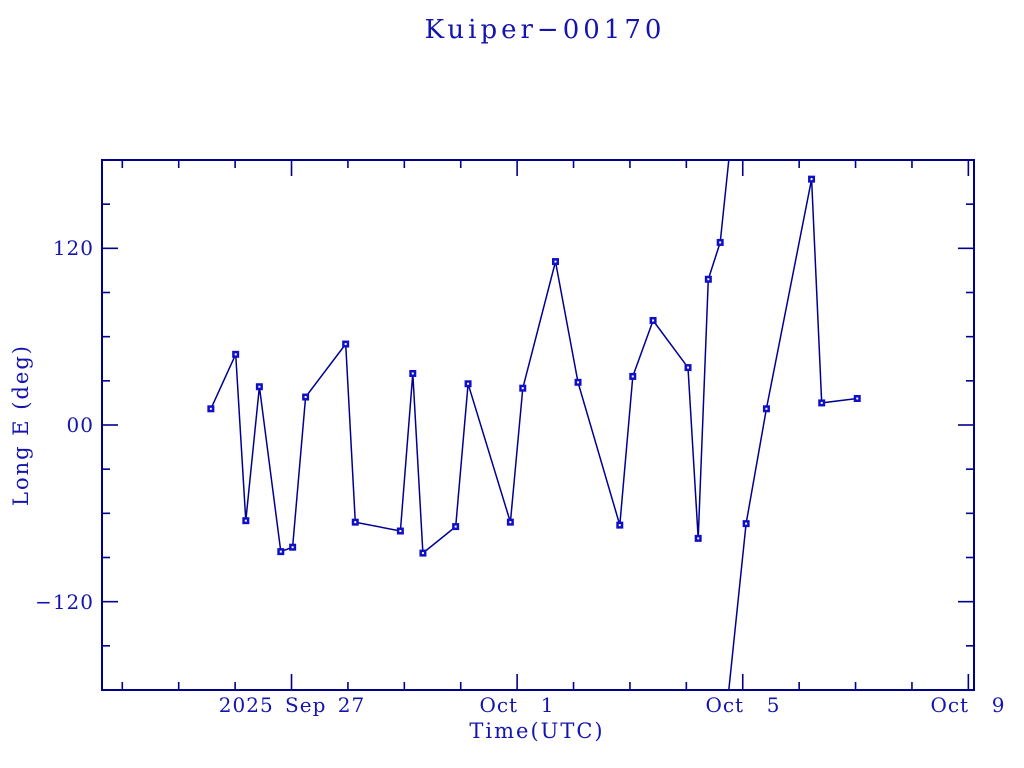 The height and width of the screenshot is (768, 1024). Describe the element at coordinates (73, 248) in the screenshot. I see `y-tick-label-120: 120` at that location.